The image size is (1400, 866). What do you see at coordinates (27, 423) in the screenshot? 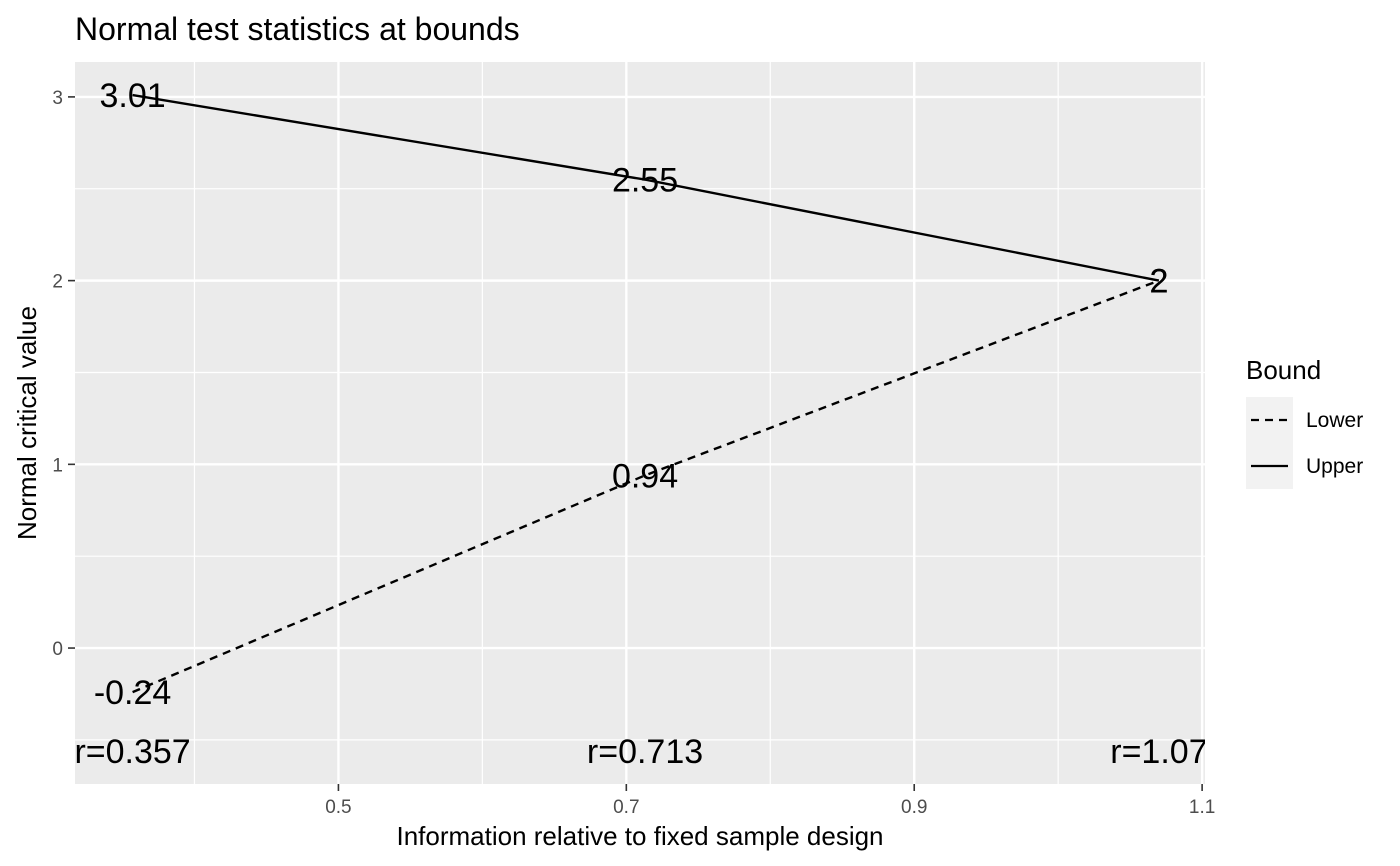
I see `y-axis-title: Normal critical value` at bounding box center [27, 423].